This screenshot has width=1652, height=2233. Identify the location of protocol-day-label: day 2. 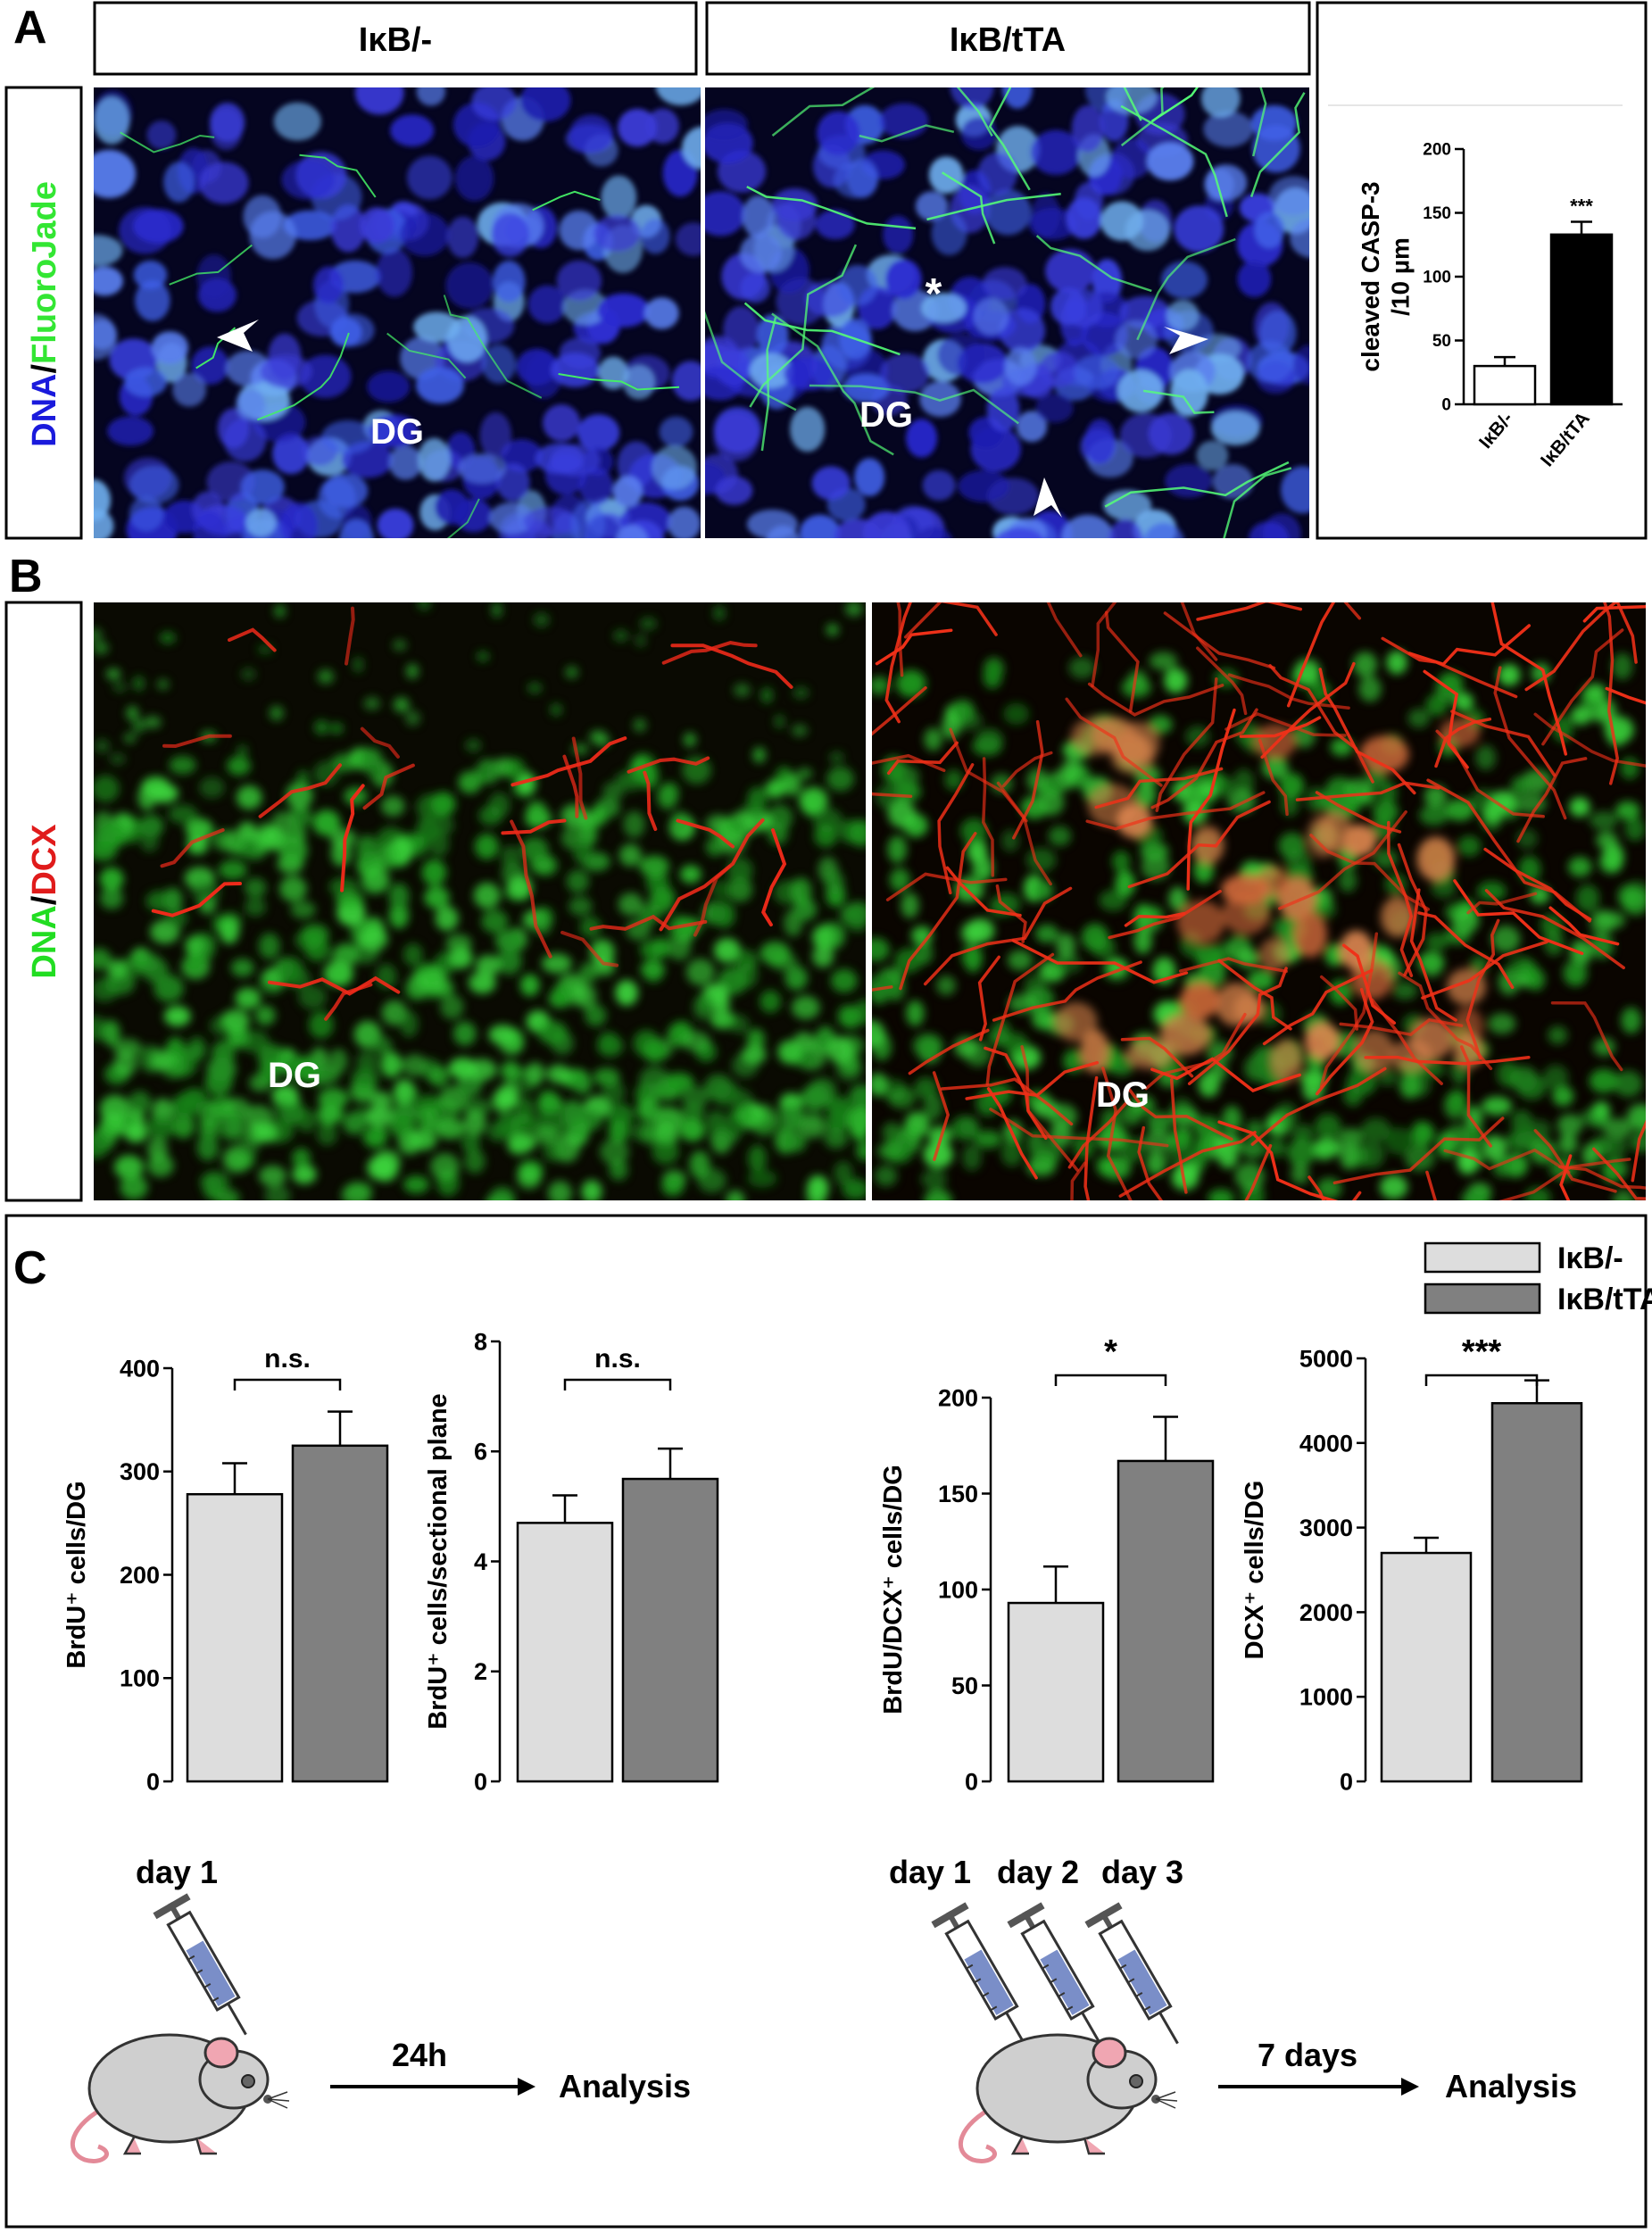
(1038, 1872).